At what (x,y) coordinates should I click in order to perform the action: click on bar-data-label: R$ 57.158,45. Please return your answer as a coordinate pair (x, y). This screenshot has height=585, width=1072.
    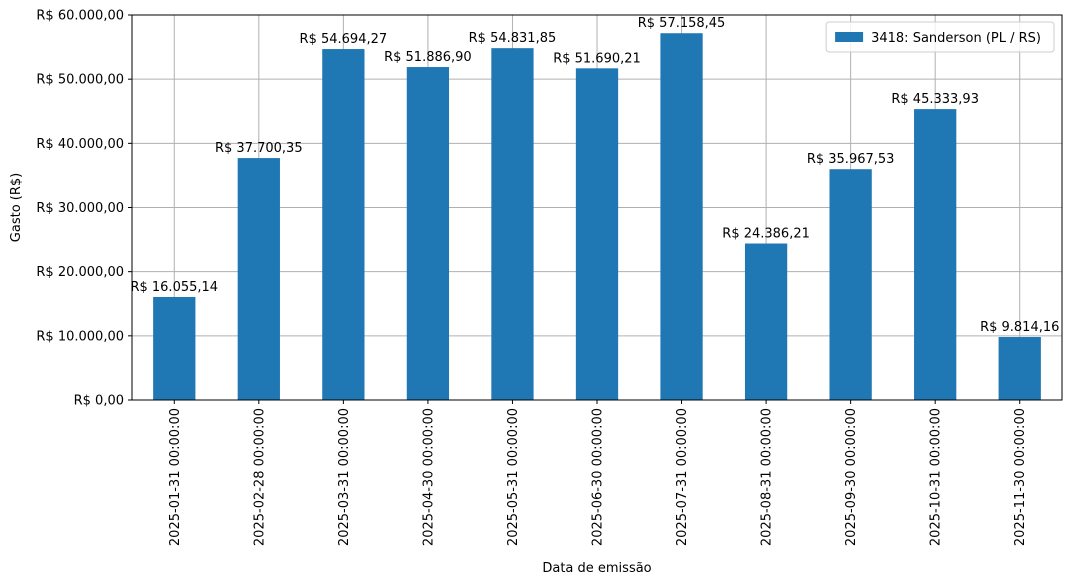
    Looking at the image, I should click on (682, 23).